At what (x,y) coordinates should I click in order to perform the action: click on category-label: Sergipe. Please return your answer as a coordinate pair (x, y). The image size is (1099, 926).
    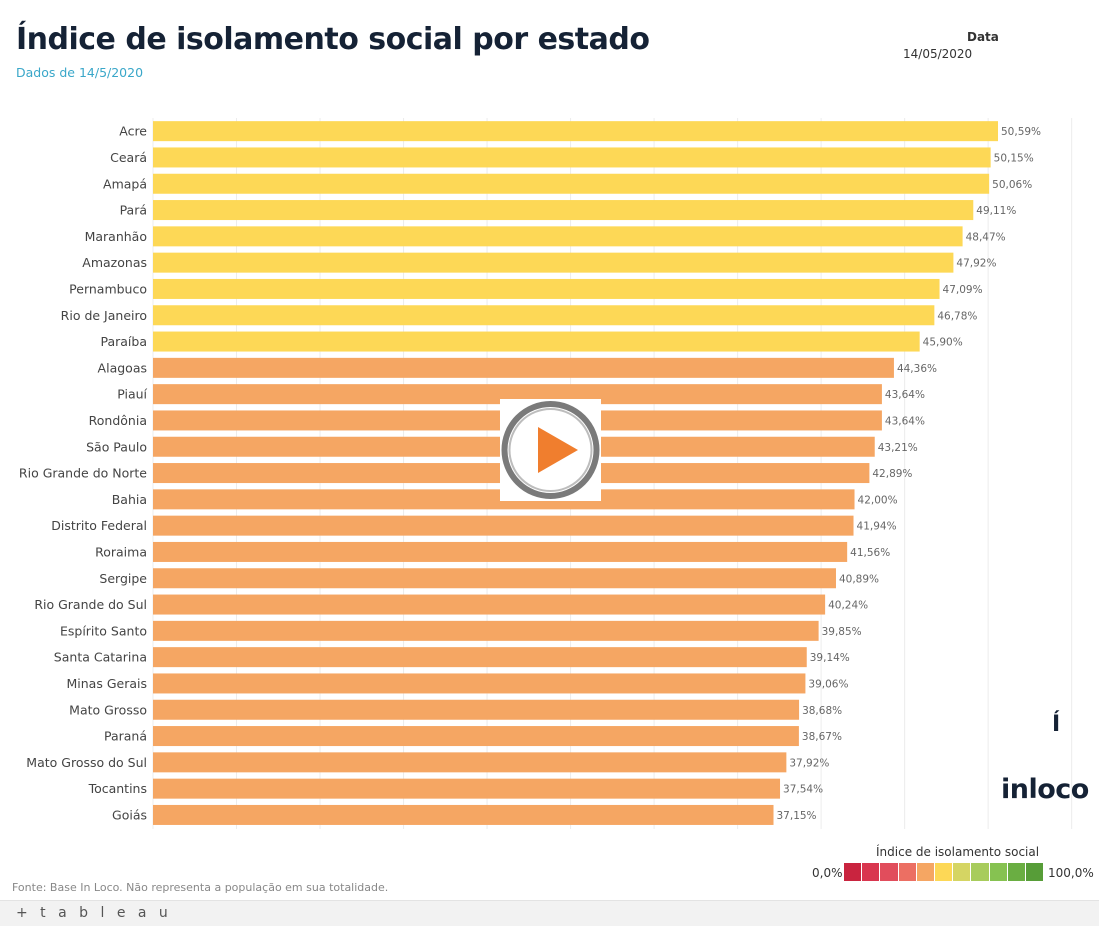
    Looking at the image, I should click on (123, 578).